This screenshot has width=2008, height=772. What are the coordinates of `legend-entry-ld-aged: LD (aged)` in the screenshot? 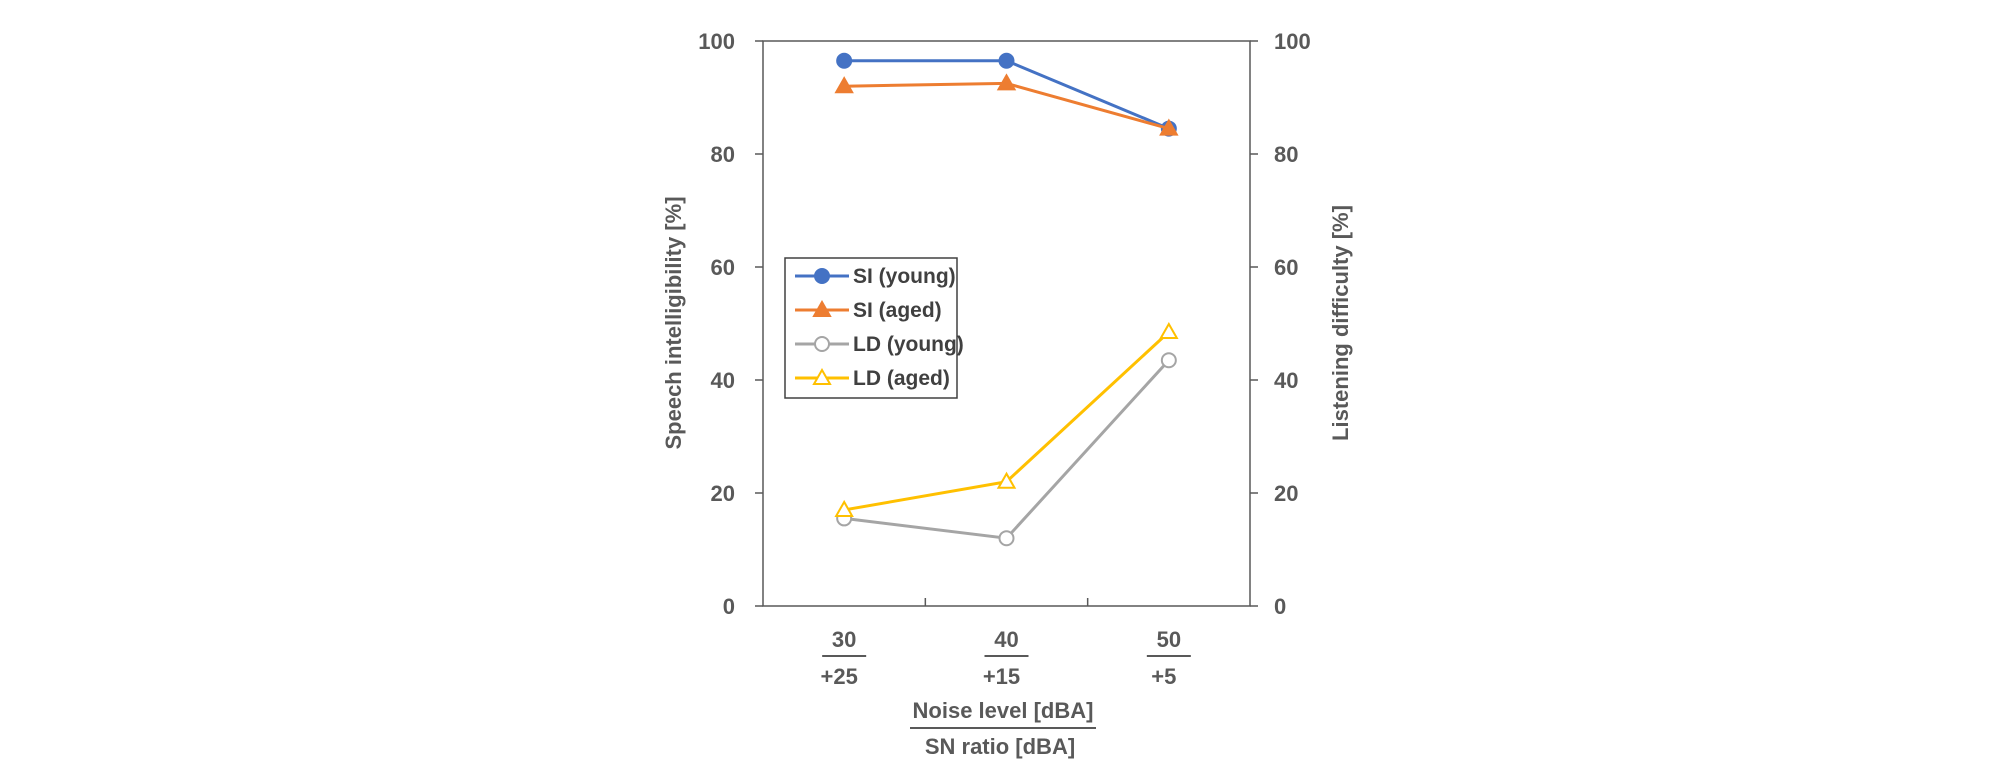 It's located at (872, 378).